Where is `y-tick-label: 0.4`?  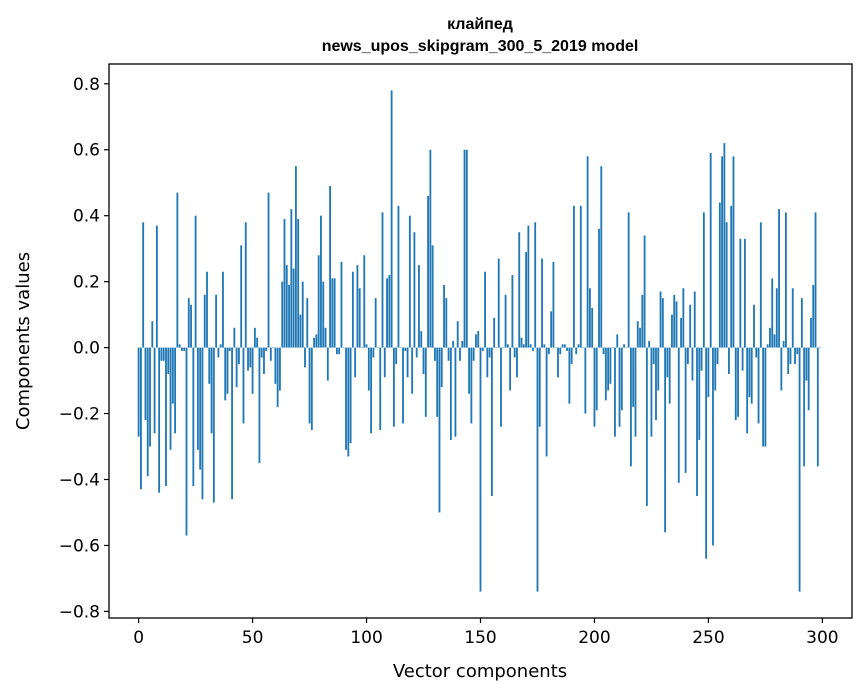 y-tick-label: 0.4 is located at coordinates (86, 217).